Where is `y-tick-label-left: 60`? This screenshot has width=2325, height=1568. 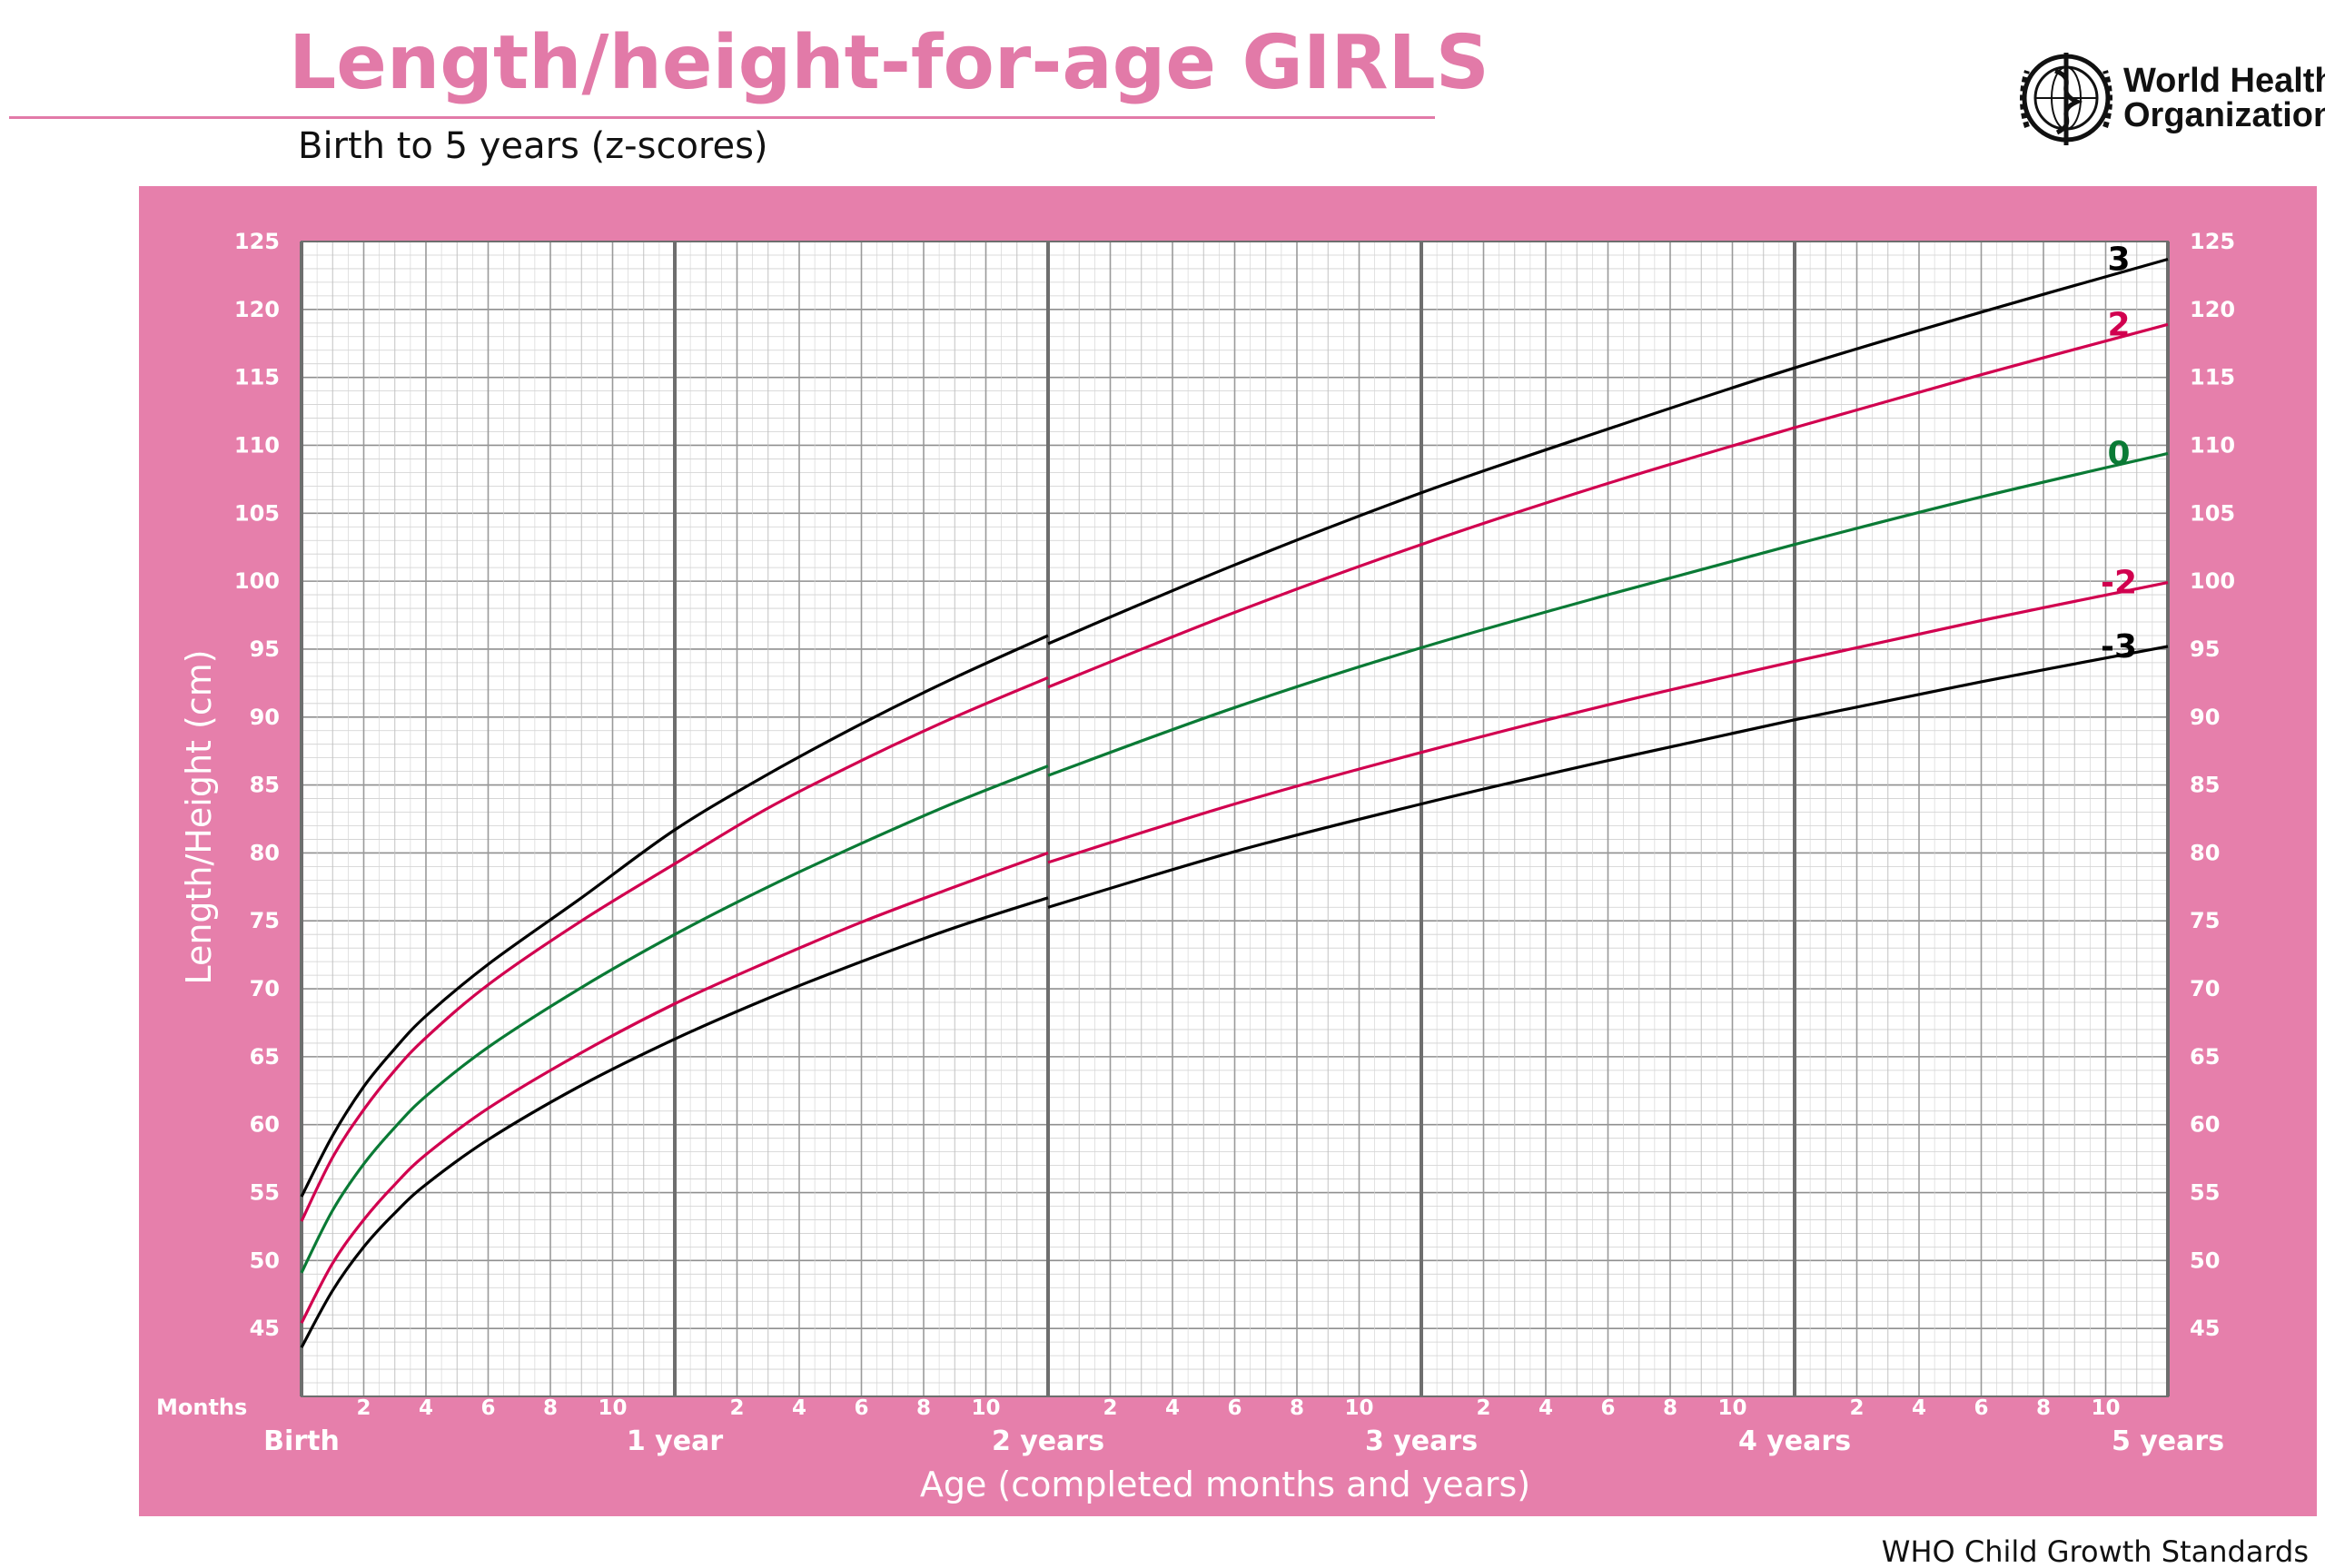
y-tick-label-left: 60 is located at coordinates (265, 1125).